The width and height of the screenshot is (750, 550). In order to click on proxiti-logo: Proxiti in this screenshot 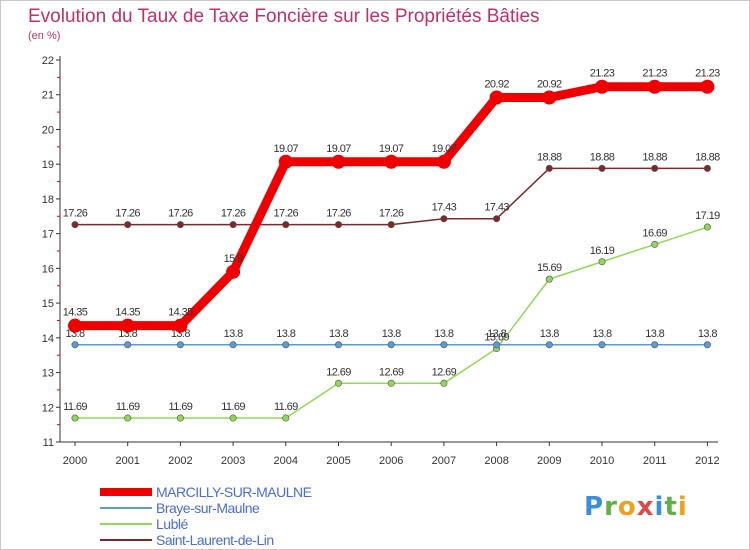, I will do `click(636, 507)`.